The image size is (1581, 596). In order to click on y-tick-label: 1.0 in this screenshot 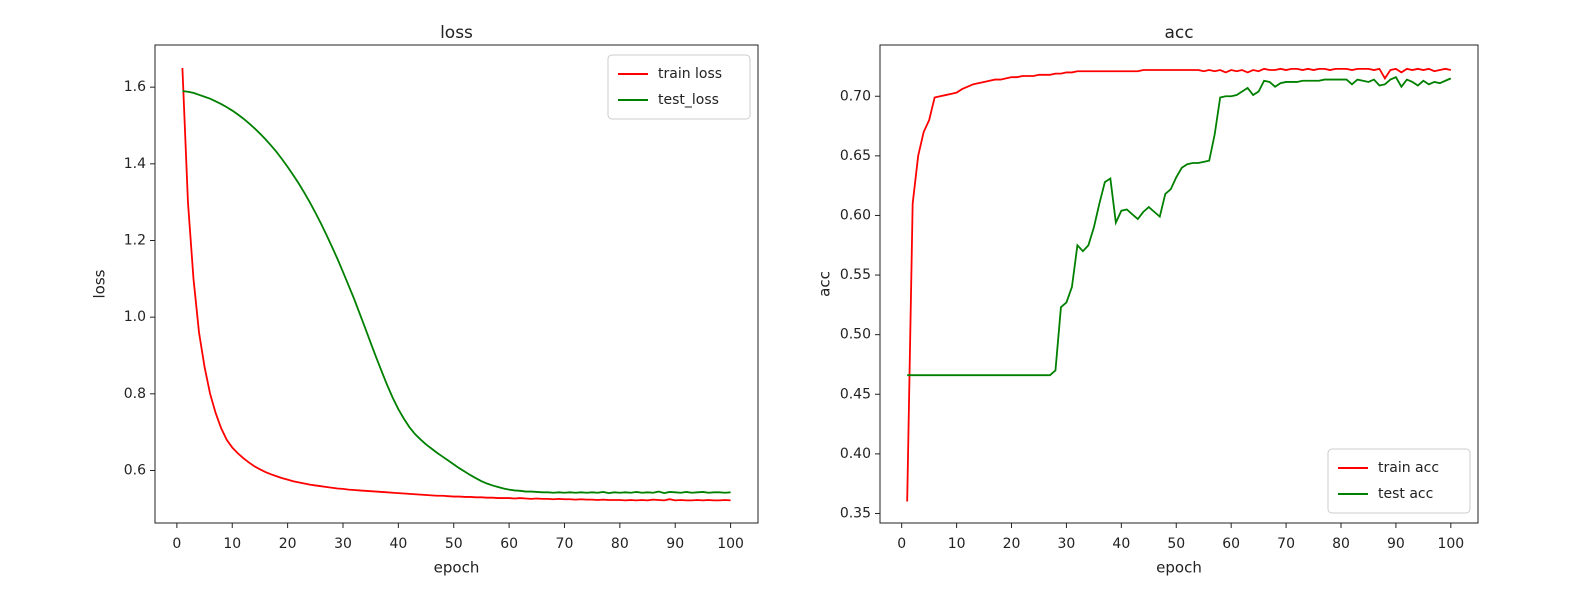, I will do `click(135, 317)`.